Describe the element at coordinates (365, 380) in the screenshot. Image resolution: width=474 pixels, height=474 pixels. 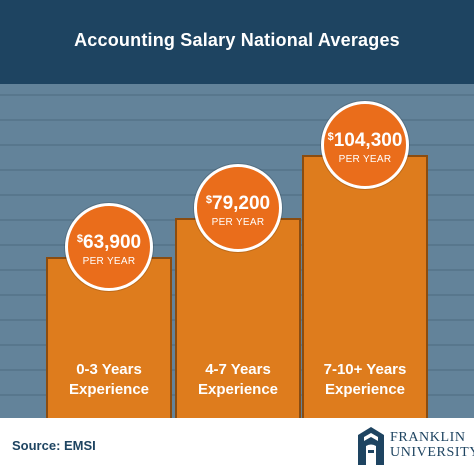
I see `bar-category-label: 7-10+ Years Experience` at that location.